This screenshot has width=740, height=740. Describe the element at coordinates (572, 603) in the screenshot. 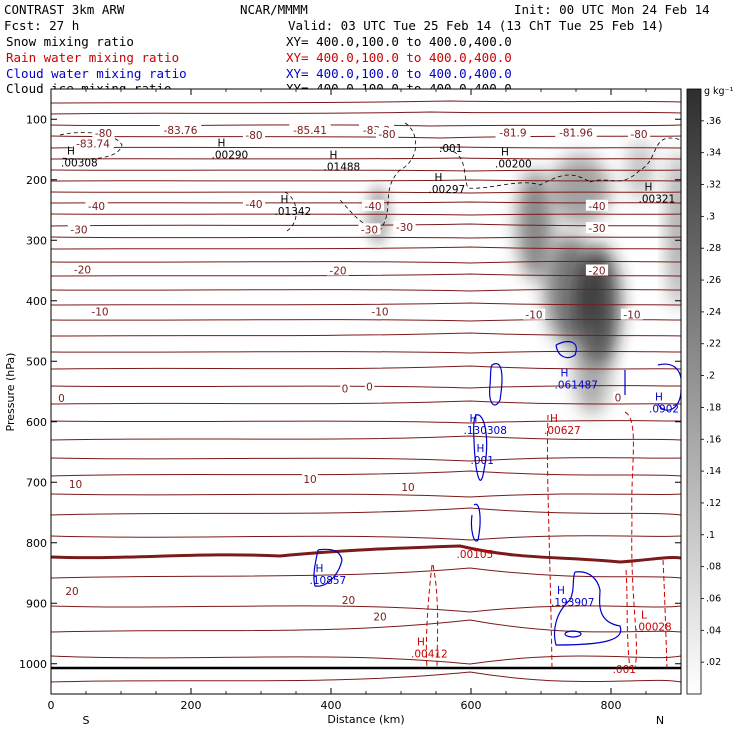

I see `extremum-value: .193907` at that location.